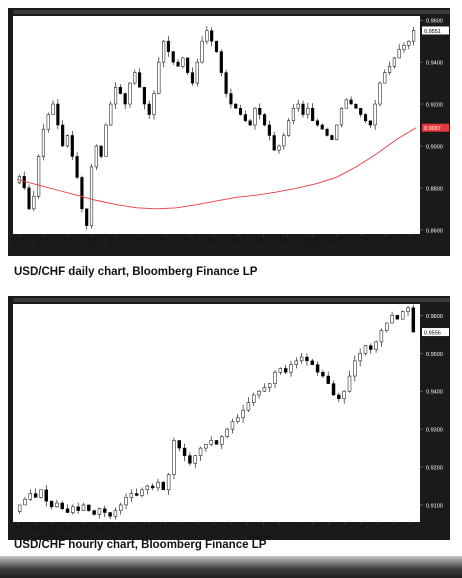  What do you see at coordinates (117, 241) in the screenshot?
I see `x-tick-label: Nov 15` at bounding box center [117, 241].